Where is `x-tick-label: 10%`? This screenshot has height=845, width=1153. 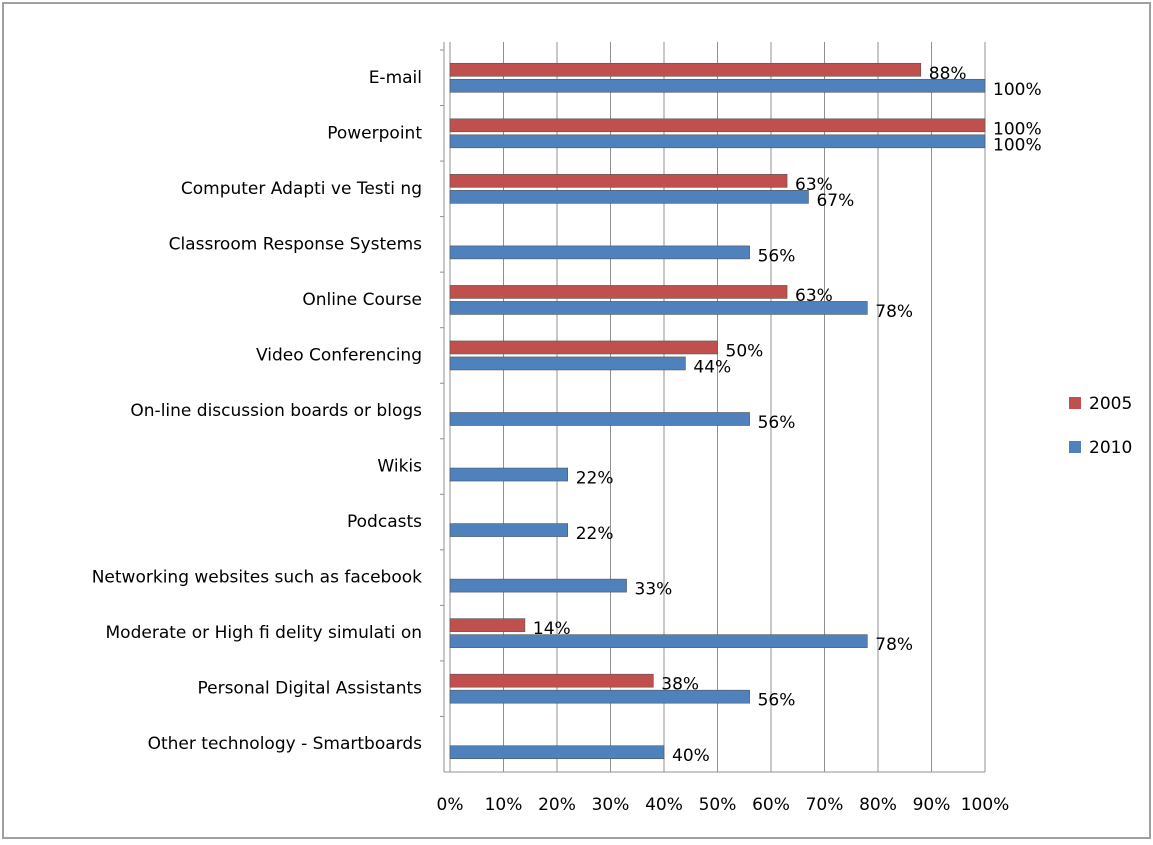 x-tick-label: 10% is located at coordinates (504, 805).